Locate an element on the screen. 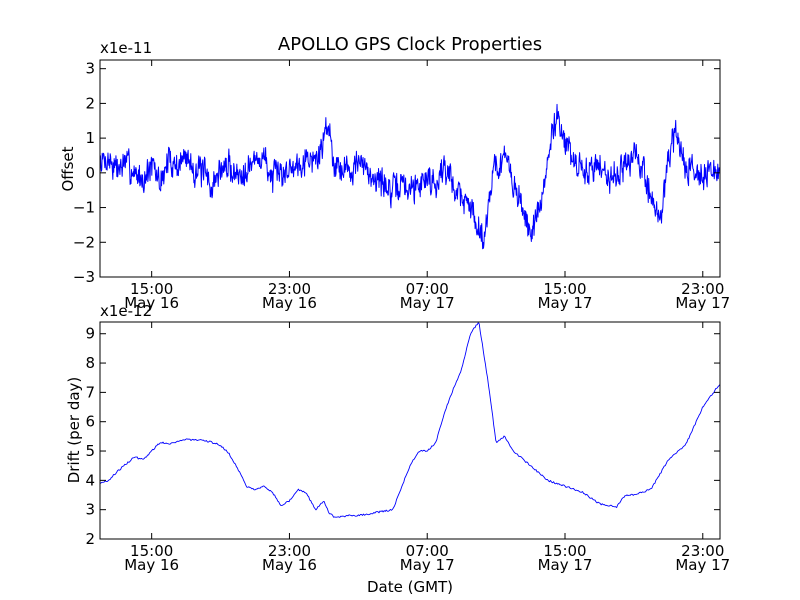 Image resolution: width=800 pixels, height=600 pixels. drift-x-tick-label: 07:00 is located at coordinates (427, 551).